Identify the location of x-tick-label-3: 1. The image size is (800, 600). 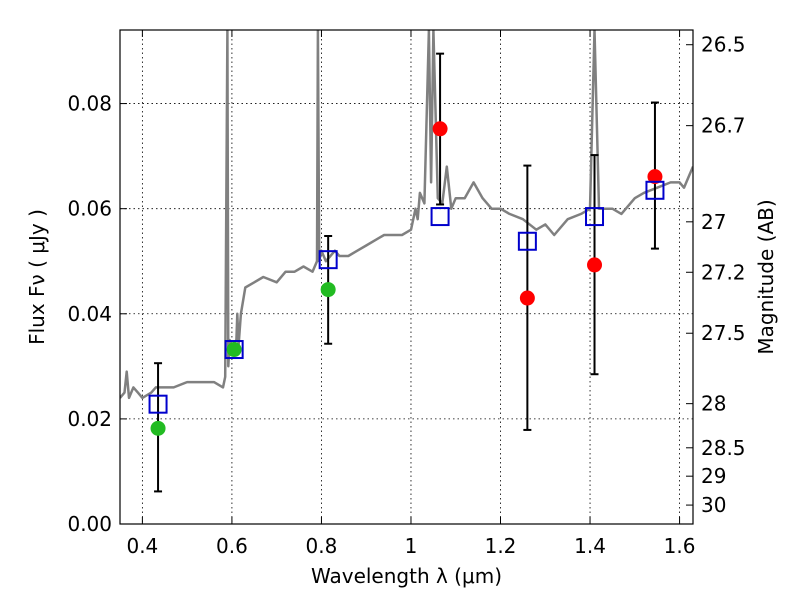
(411, 546).